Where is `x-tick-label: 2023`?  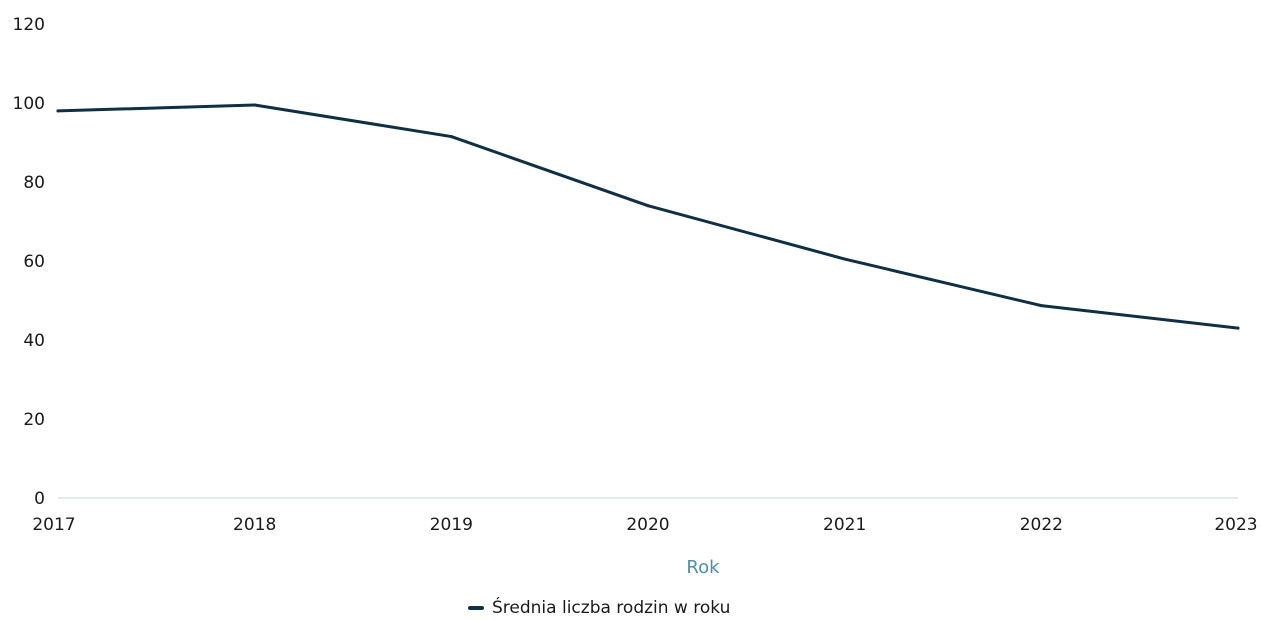
x-tick-label: 2023 is located at coordinates (1235, 525).